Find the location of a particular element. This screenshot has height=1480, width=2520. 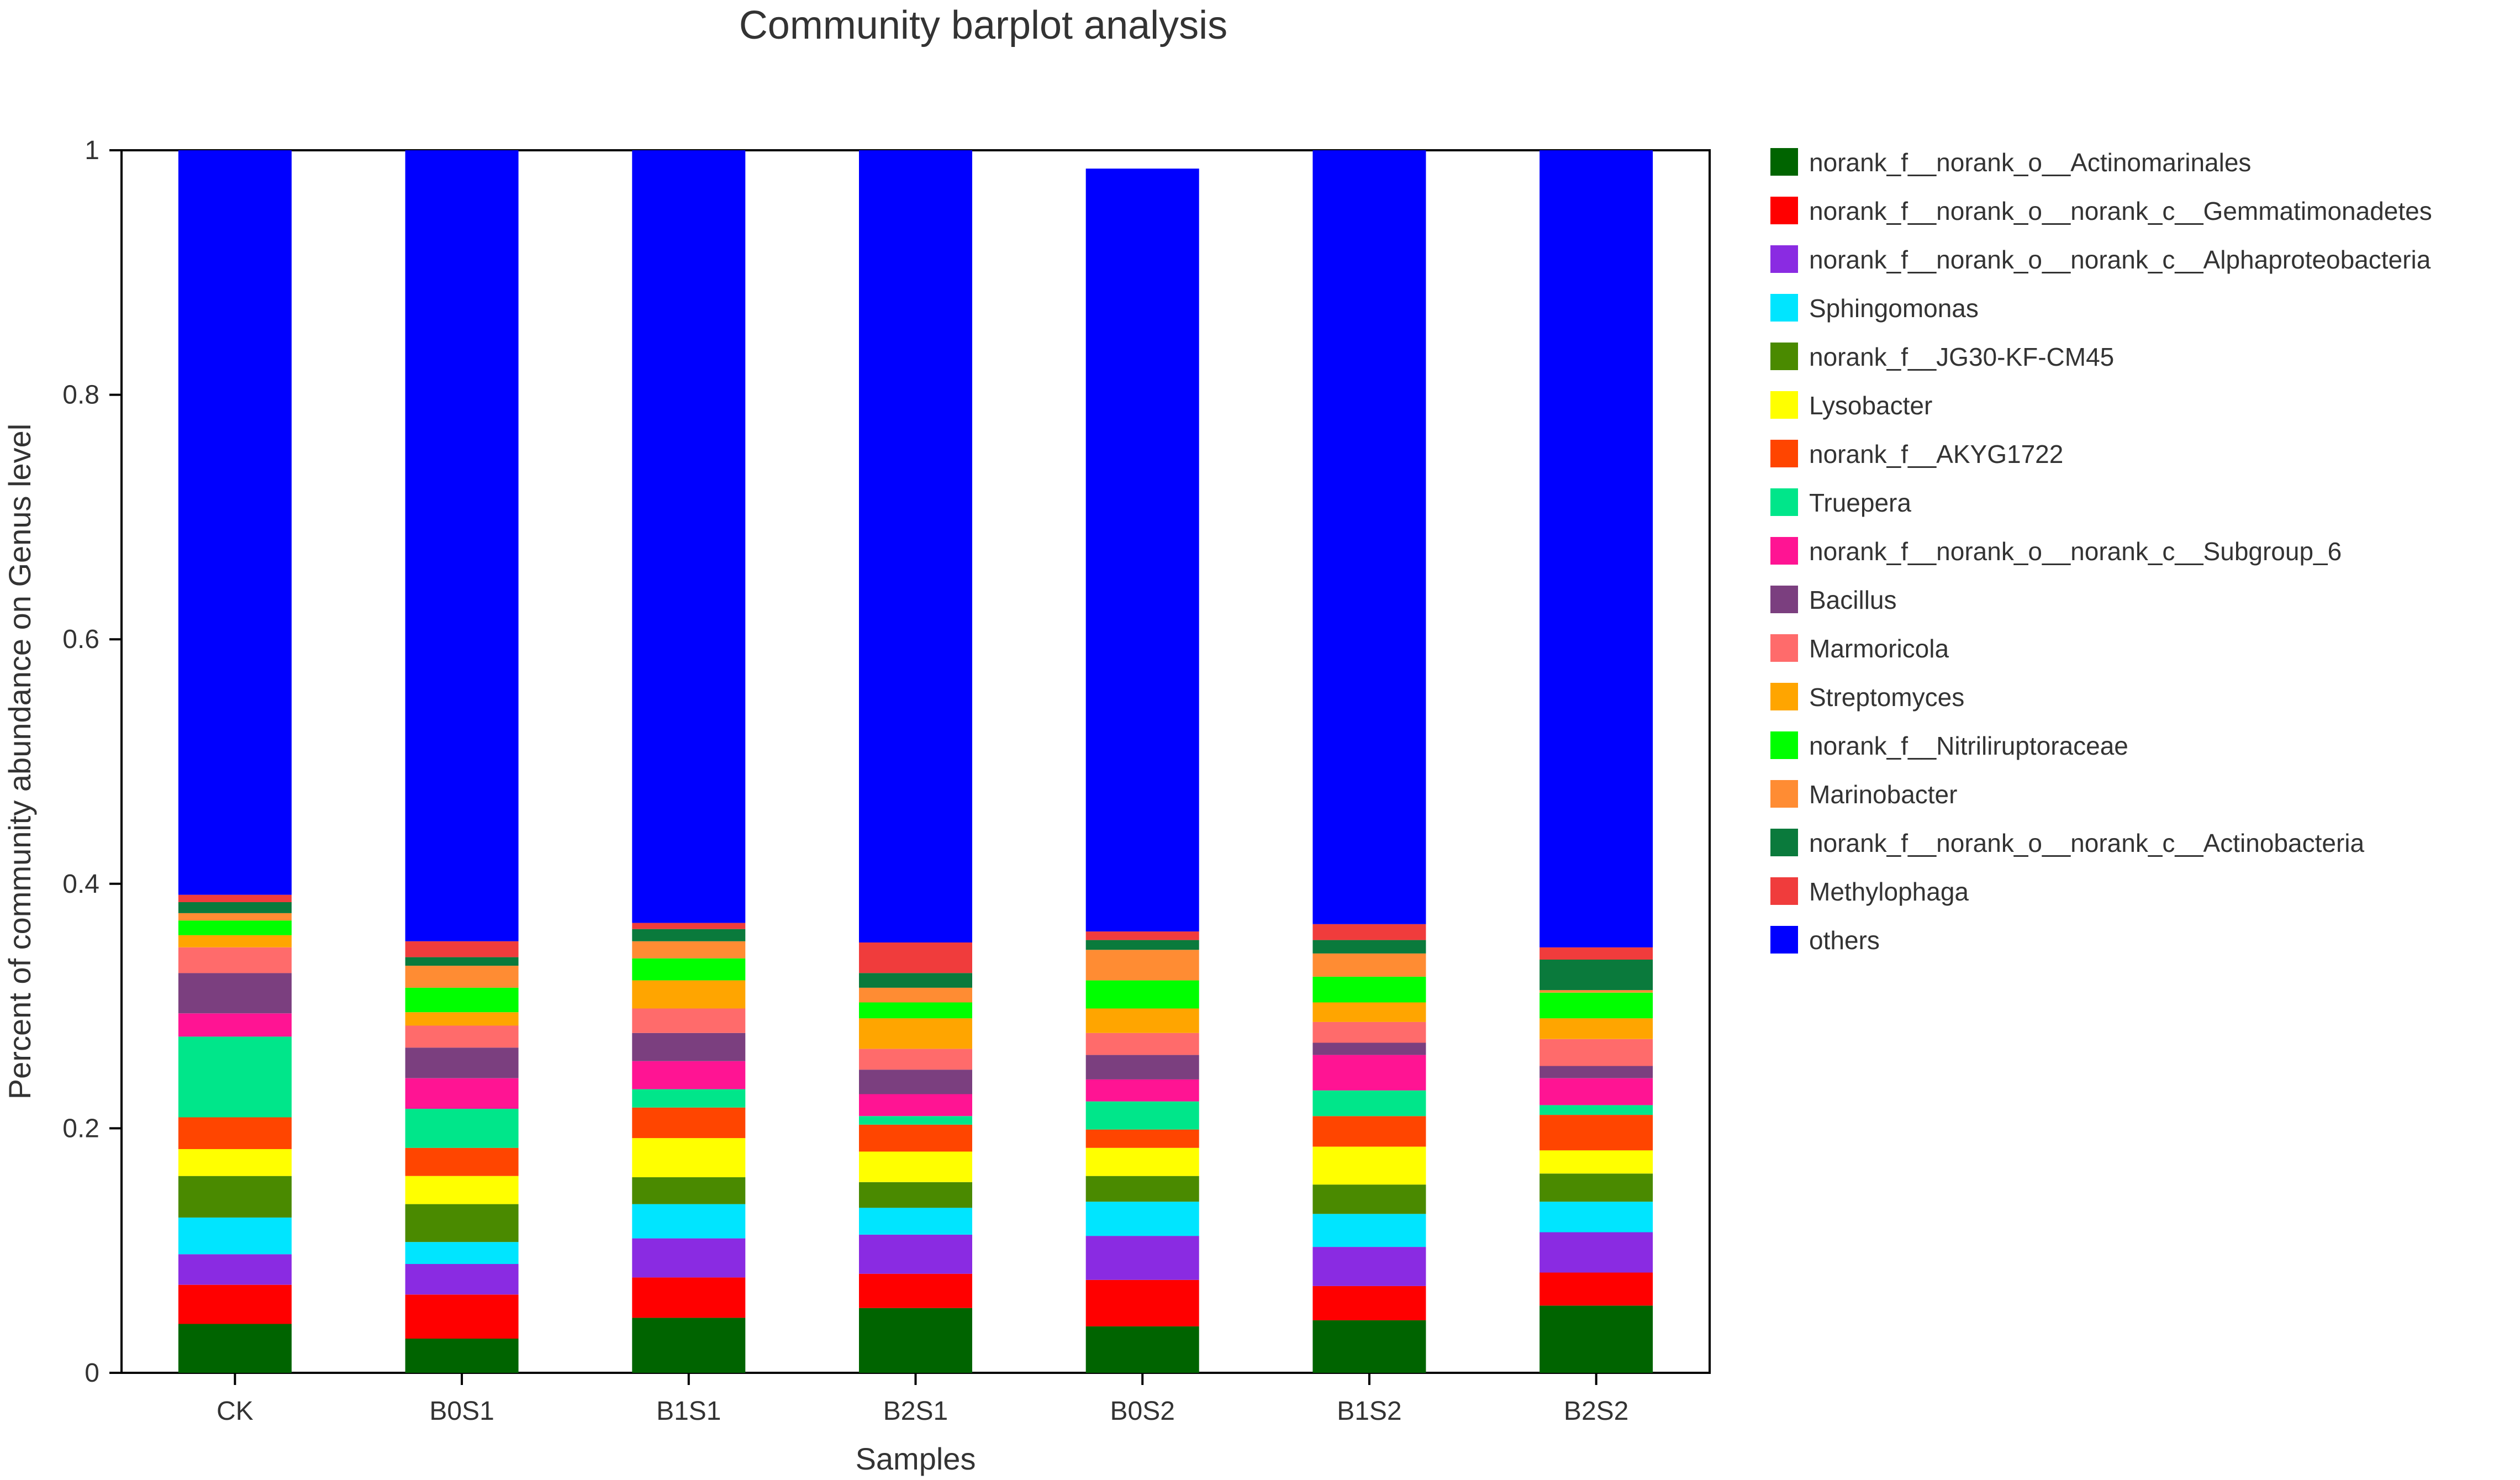

legend-label: Truepera is located at coordinates (1860, 503).